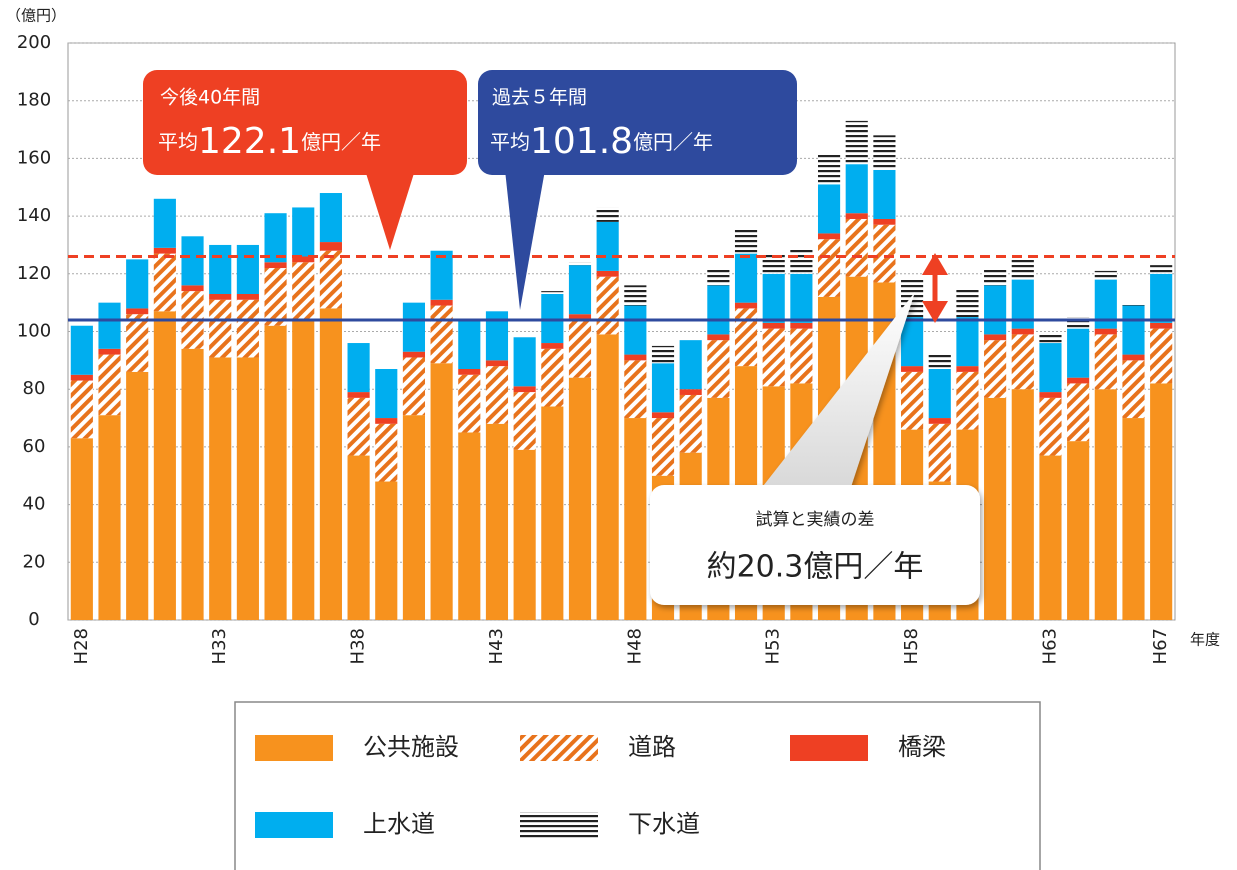  What do you see at coordinates (305, 160) in the screenshot?
I see `callout-future` at bounding box center [305, 160].